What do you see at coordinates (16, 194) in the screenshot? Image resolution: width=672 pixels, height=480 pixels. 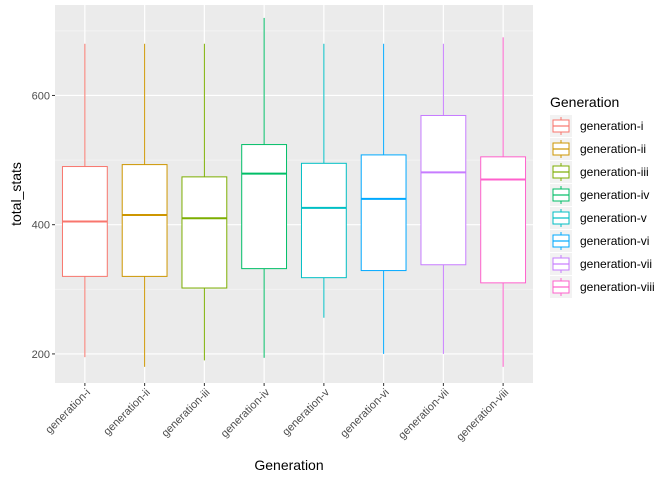 I see `y-axis-title: total_stats` at bounding box center [16, 194].